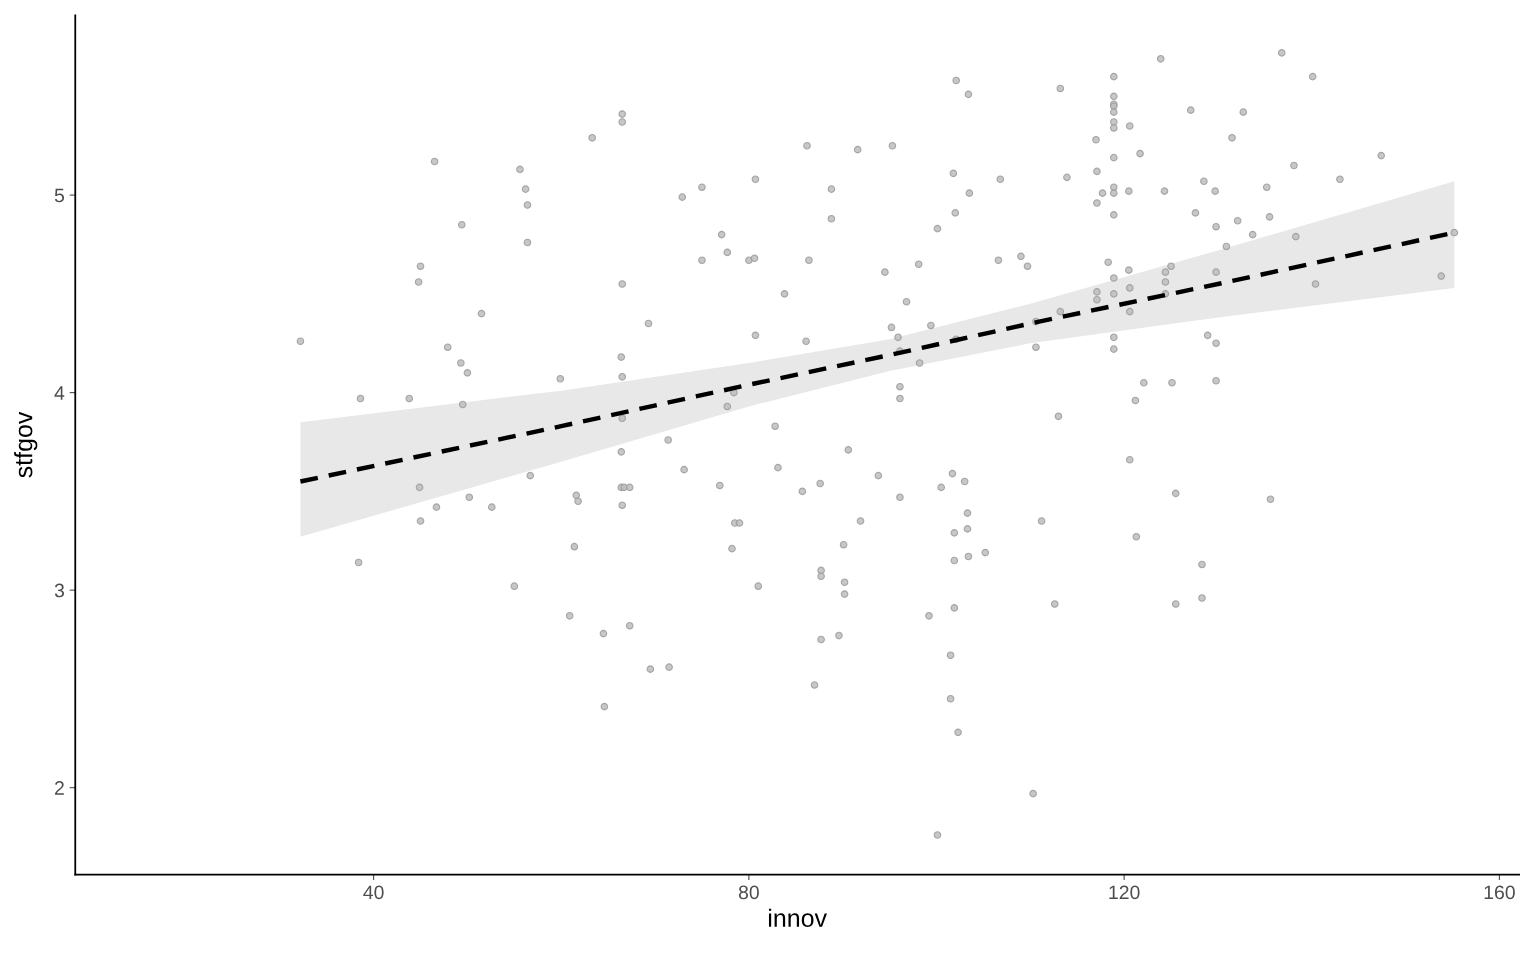 The width and height of the screenshot is (1536, 960). What do you see at coordinates (797, 918) in the screenshot?
I see `x-axis-title: innov` at bounding box center [797, 918].